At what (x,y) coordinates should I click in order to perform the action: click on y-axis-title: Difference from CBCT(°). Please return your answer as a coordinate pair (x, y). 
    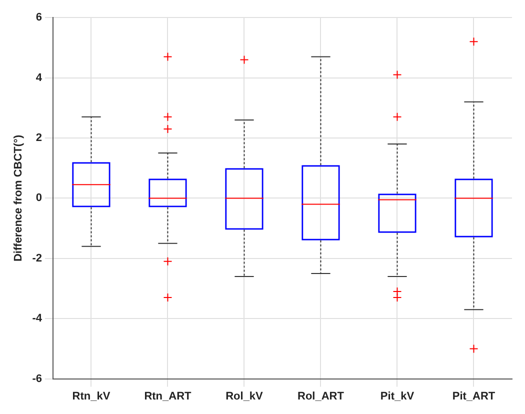
    Looking at the image, I should click on (18, 198).